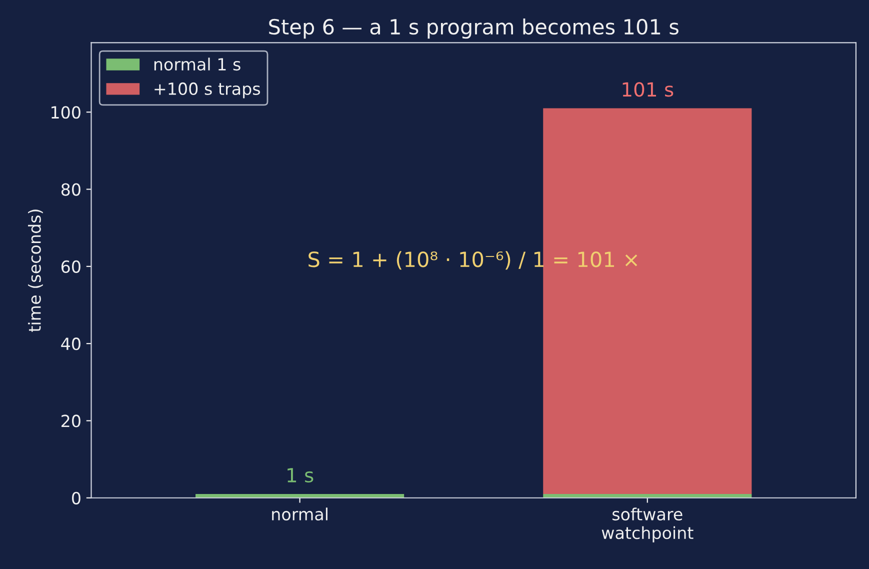 The width and height of the screenshot is (869, 569). I want to click on x-tick-label: software watchpoint, so click(648, 525).